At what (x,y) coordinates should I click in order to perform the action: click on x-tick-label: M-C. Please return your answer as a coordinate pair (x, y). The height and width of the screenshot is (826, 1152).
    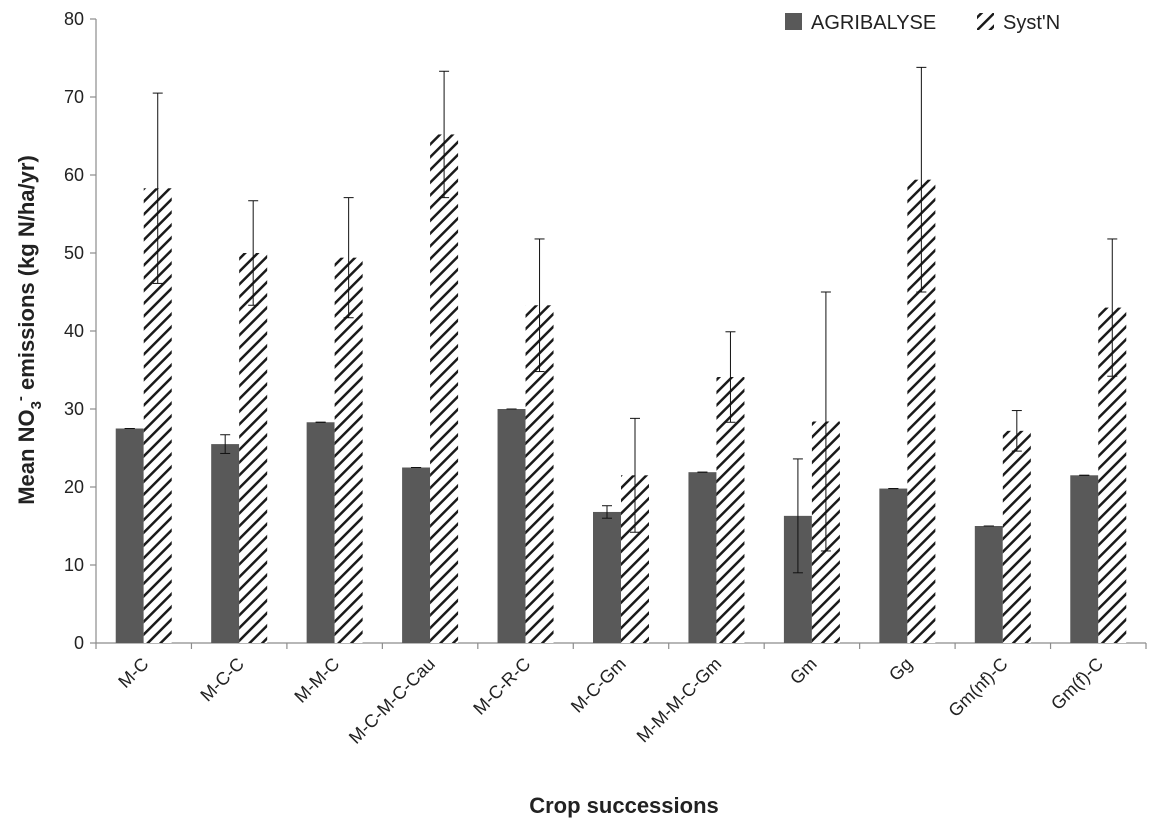
    Looking at the image, I should click on (133, 673).